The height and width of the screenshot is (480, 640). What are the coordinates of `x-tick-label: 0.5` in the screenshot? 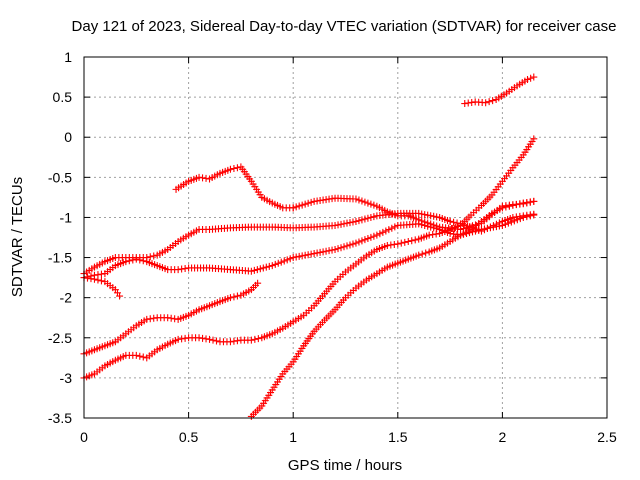 It's located at (189, 437).